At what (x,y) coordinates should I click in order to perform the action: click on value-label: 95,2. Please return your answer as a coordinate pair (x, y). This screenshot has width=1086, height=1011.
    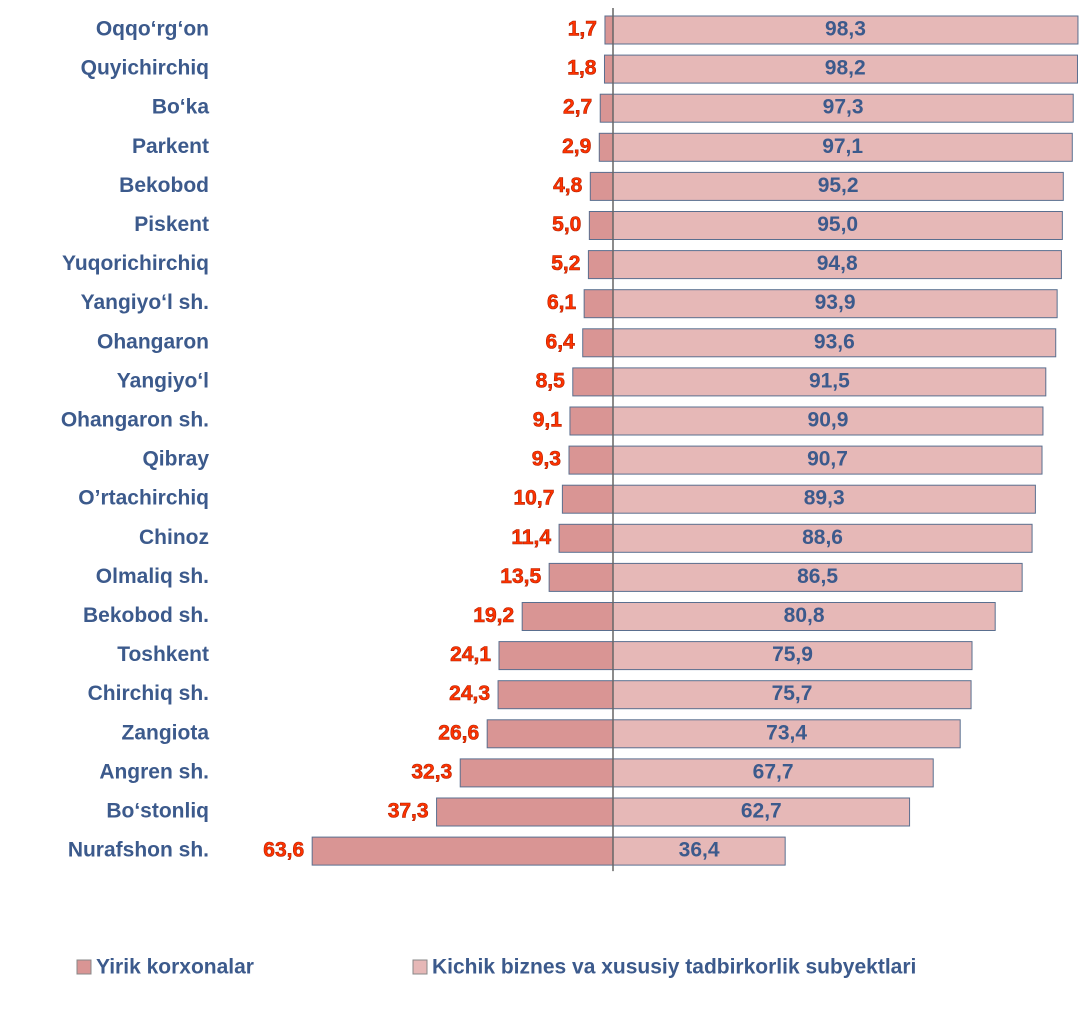
    Looking at the image, I should click on (838, 185).